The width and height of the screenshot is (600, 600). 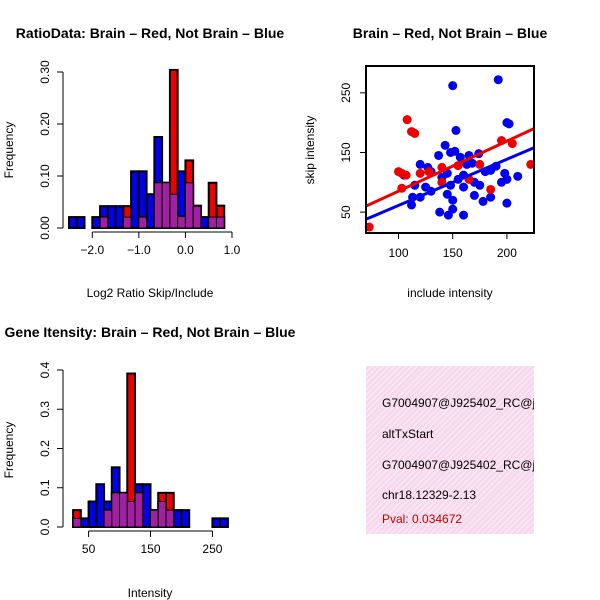 What do you see at coordinates (45, 228) in the screenshot?
I see `y-tick-label: 0.00` at bounding box center [45, 228].